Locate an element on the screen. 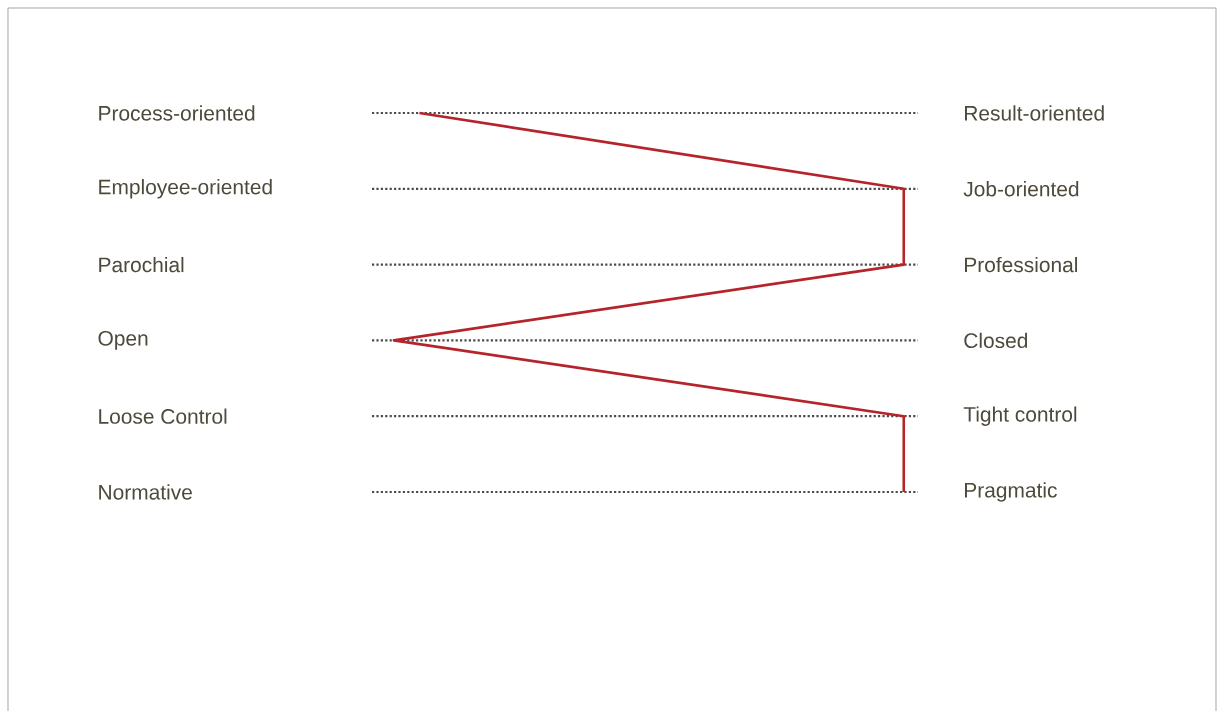 The width and height of the screenshot is (1218, 711). y2-tick-label: Professional is located at coordinates (1021, 264).